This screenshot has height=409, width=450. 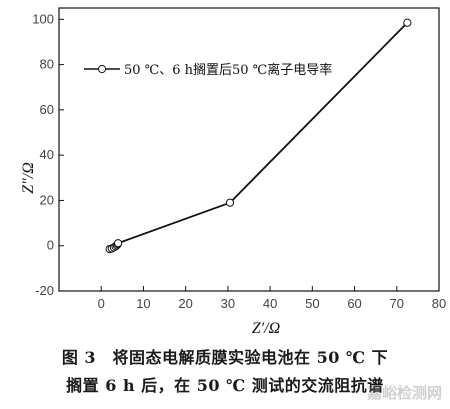 I want to click on x-tick-label: 0, so click(x=101, y=303).